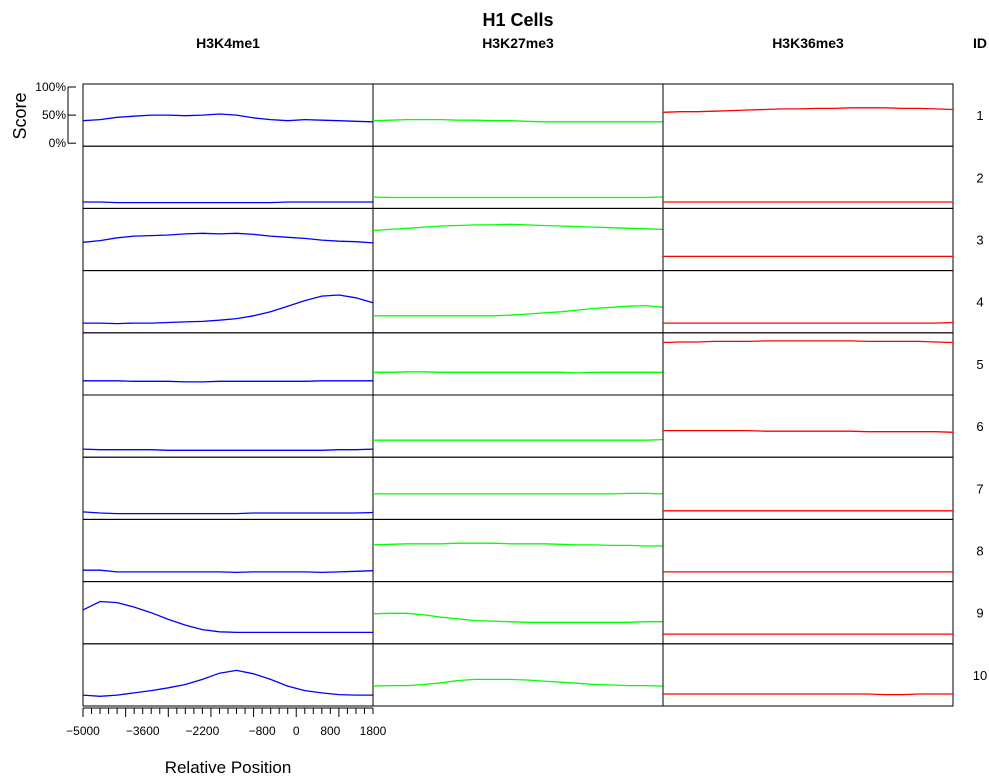 The image size is (989, 776). What do you see at coordinates (143, 731) in the screenshot?
I see `x-tick-label: −3600` at bounding box center [143, 731].